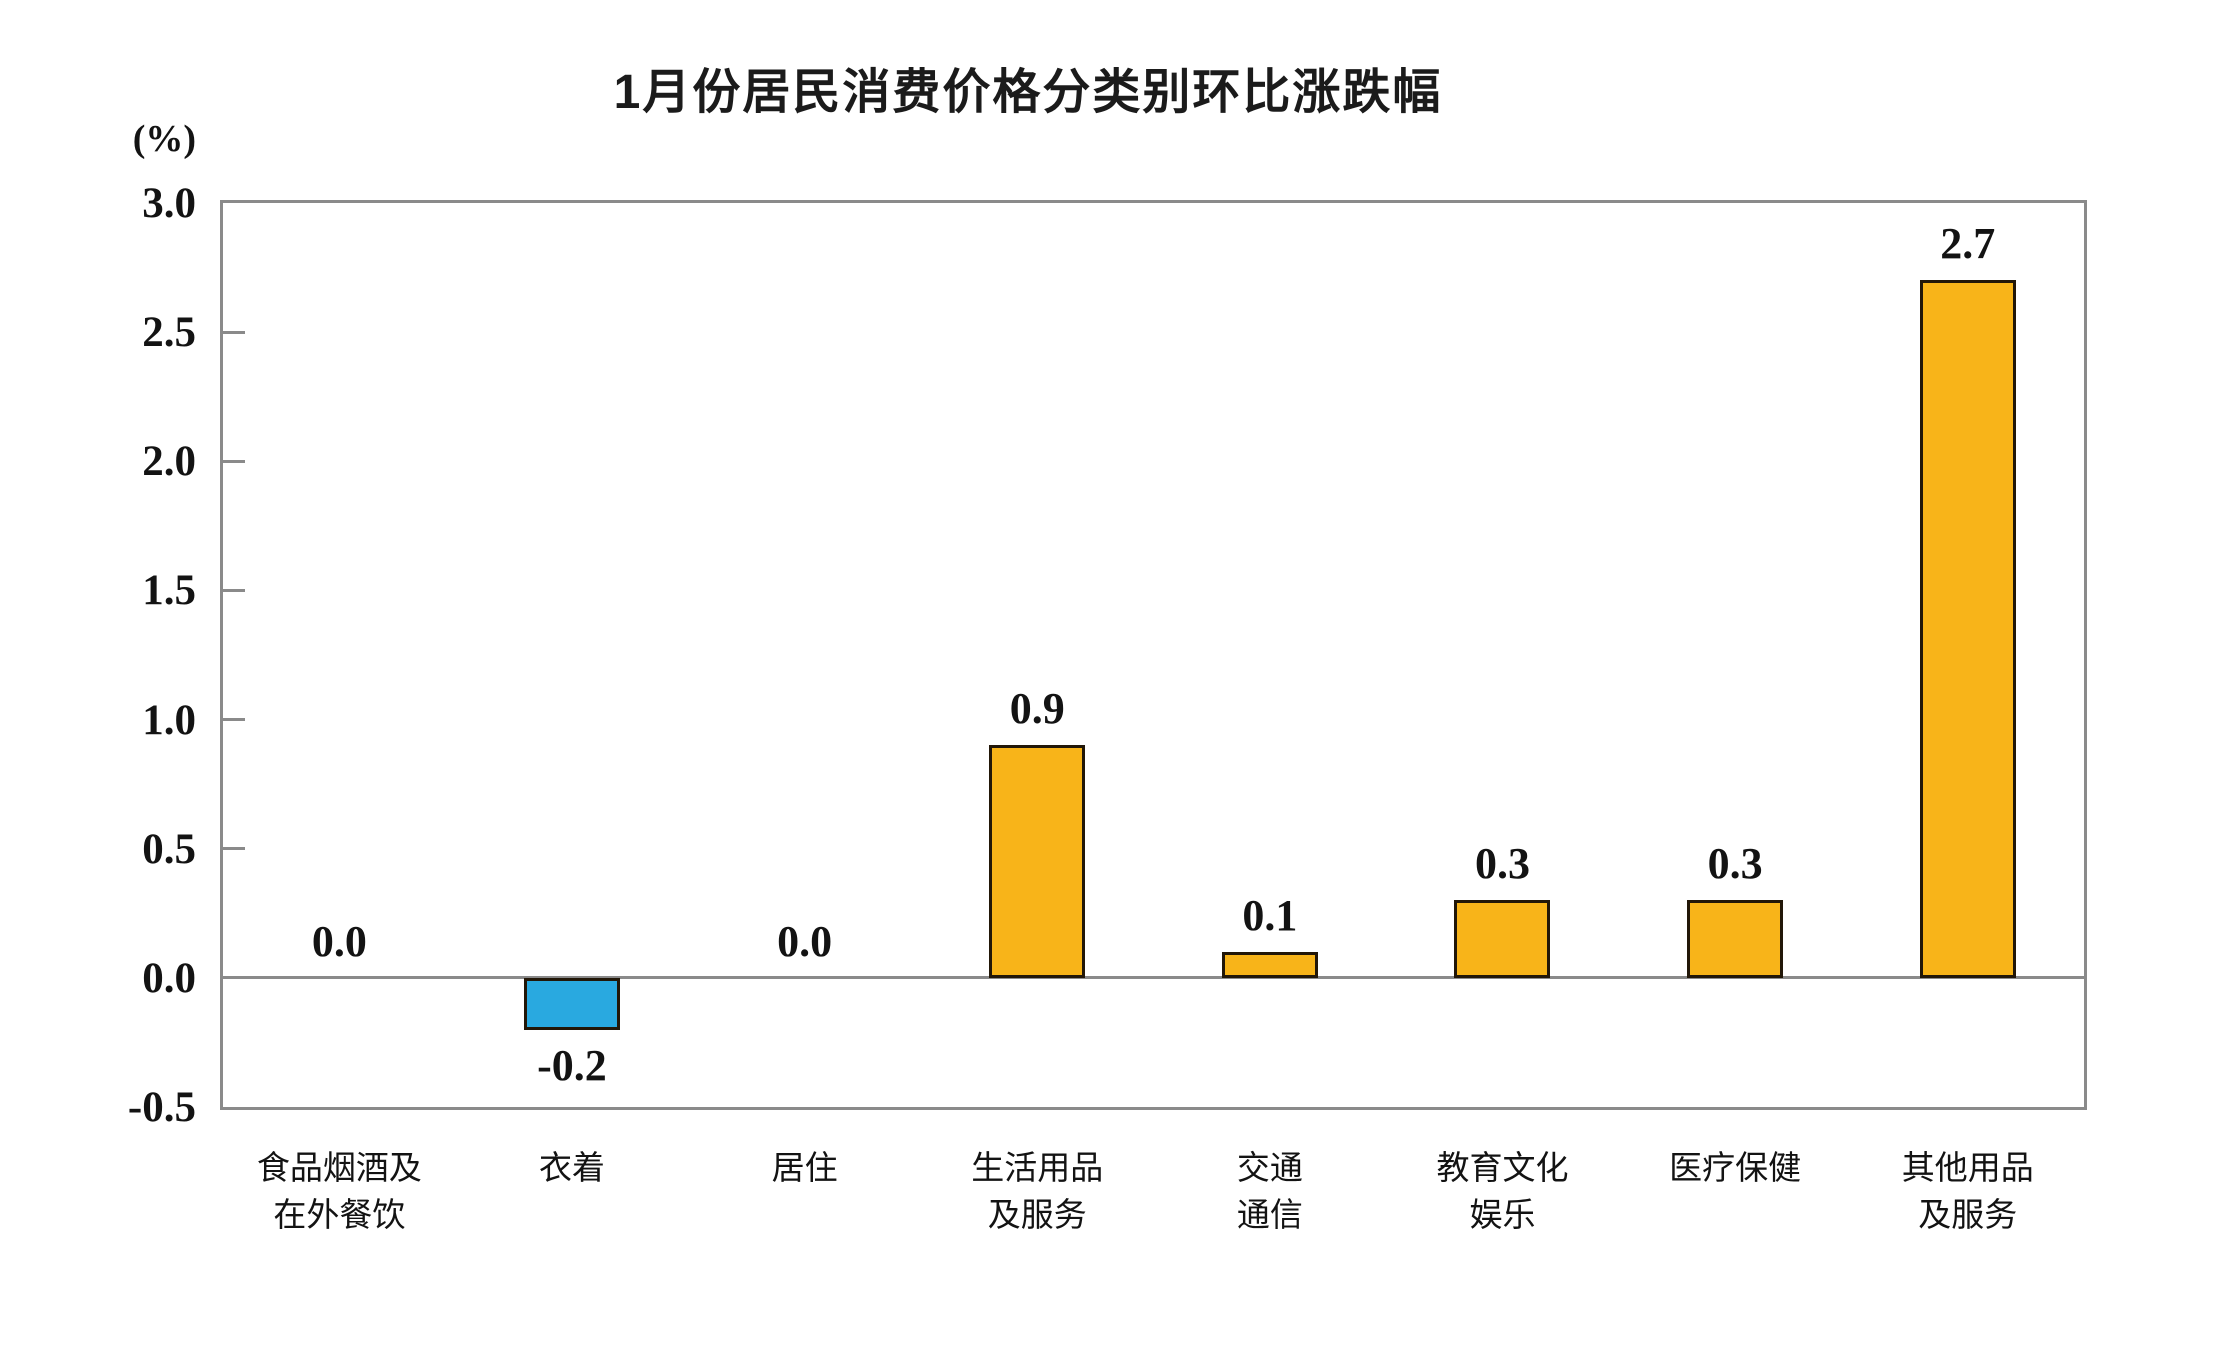  What do you see at coordinates (805, 941) in the screenshot?
I see `value-label-housing: 0.0` at bounding box center [805, 941].